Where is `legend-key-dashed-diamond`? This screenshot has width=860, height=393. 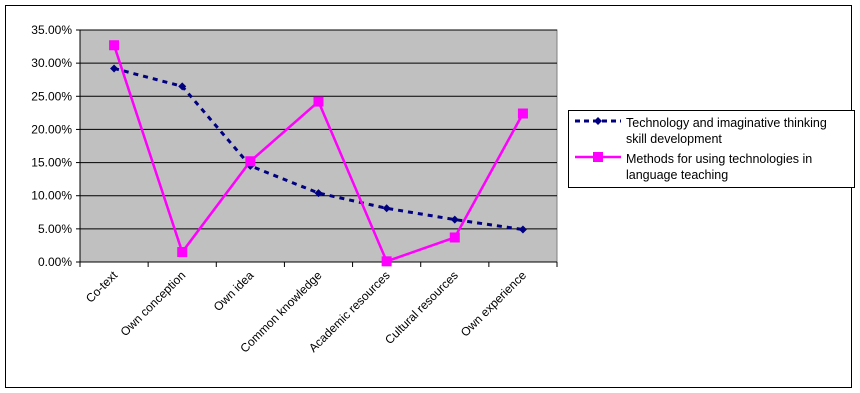 legend-key-dashed-diamond is located at coordinates (598, 121).